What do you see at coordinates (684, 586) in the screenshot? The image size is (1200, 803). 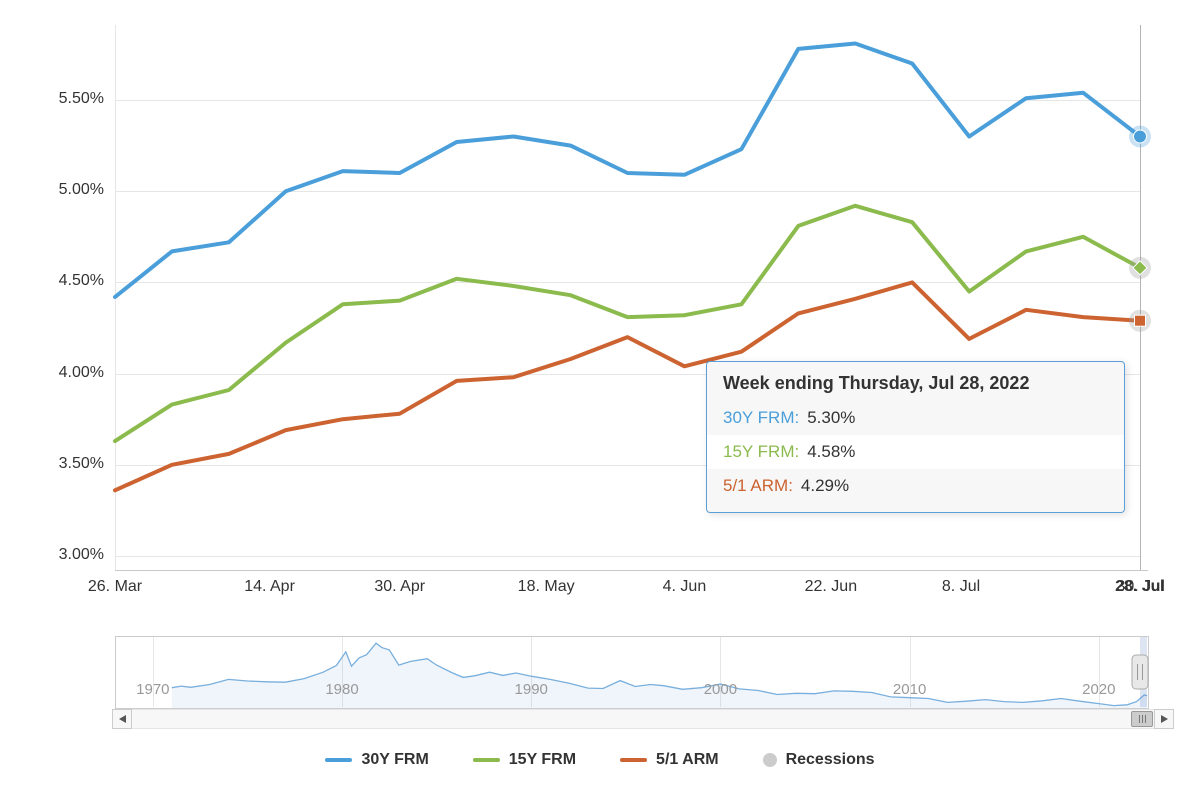 I see `x-axis-label: 4. Jun` at bounding box center [684, 586].